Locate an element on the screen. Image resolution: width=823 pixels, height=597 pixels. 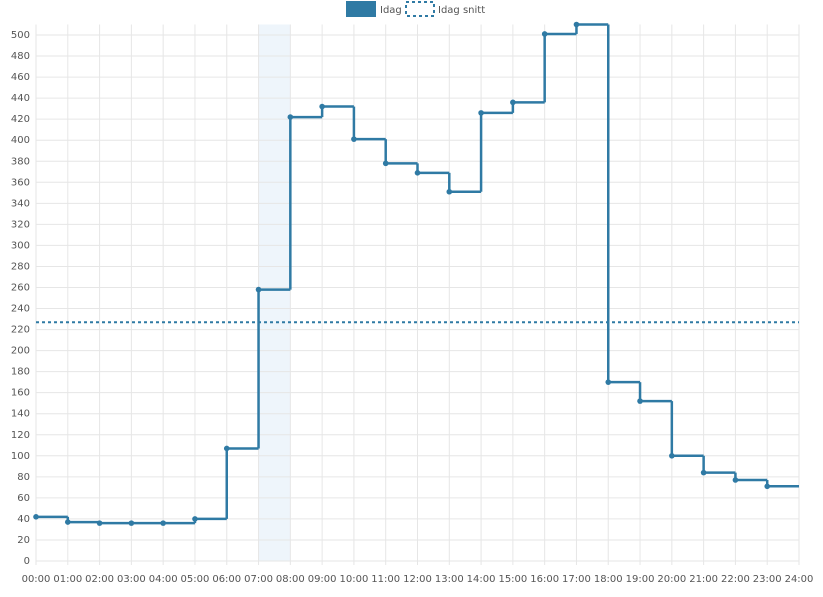
y-tick-label: 460 is located at coordinates (20, 77).